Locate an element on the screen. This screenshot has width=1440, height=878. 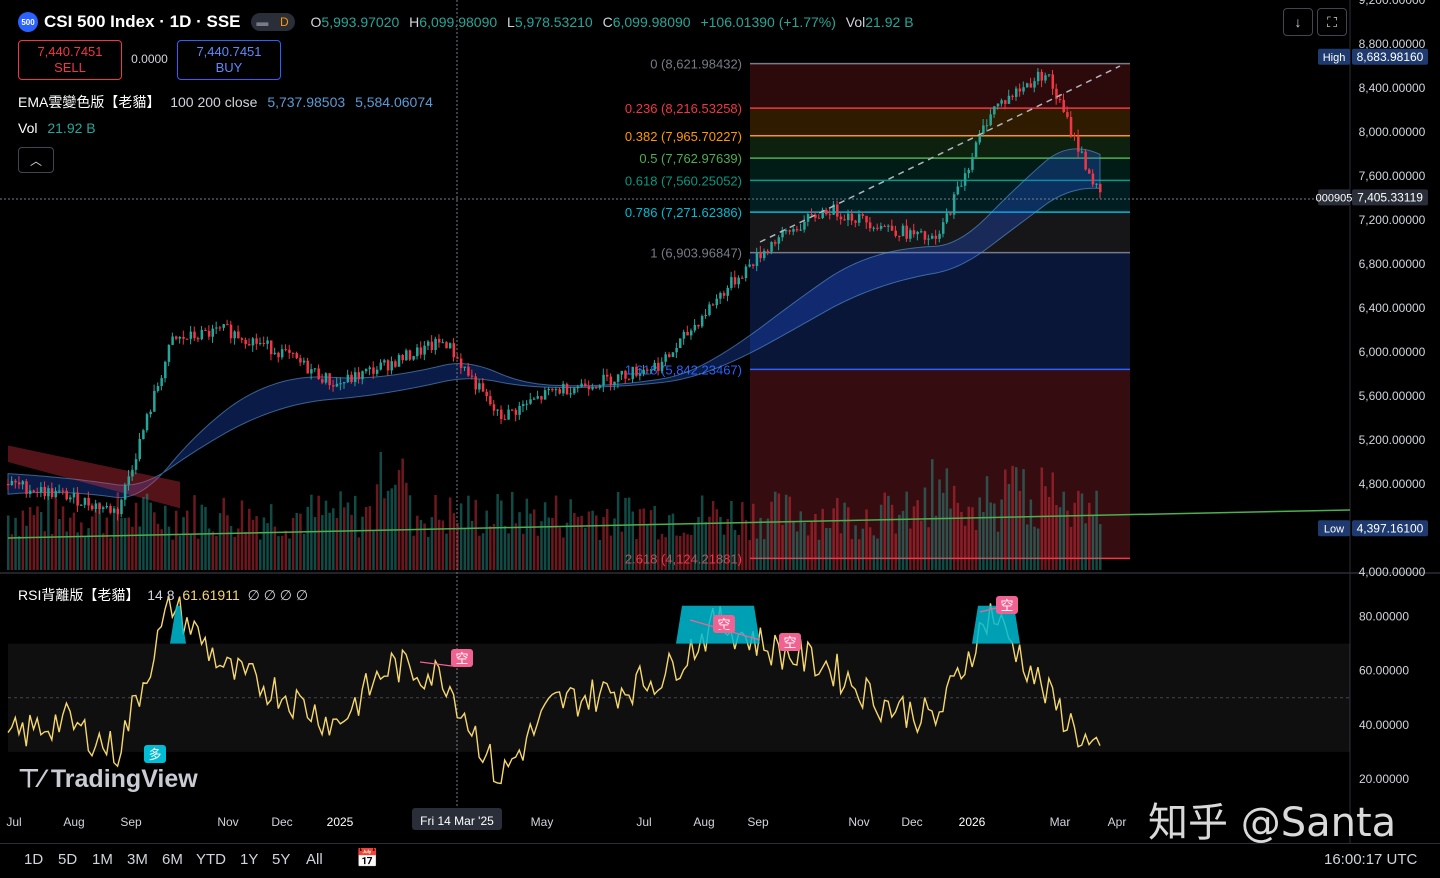
timeframe-ytd-button: YTD is located at coordinates (211, 859).